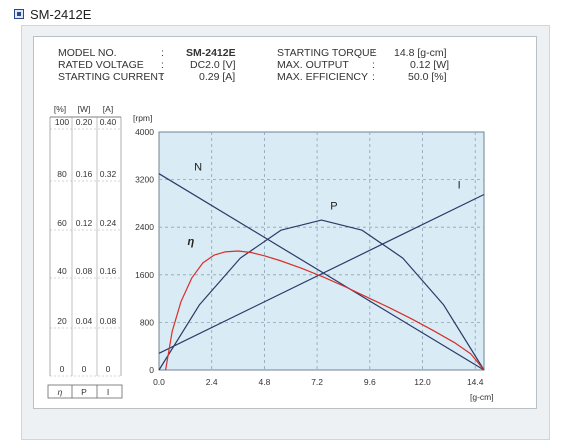 The height and width of the screenshot is (448, 565). I want to click on y-tick-label: 2400, so click(144, 227).